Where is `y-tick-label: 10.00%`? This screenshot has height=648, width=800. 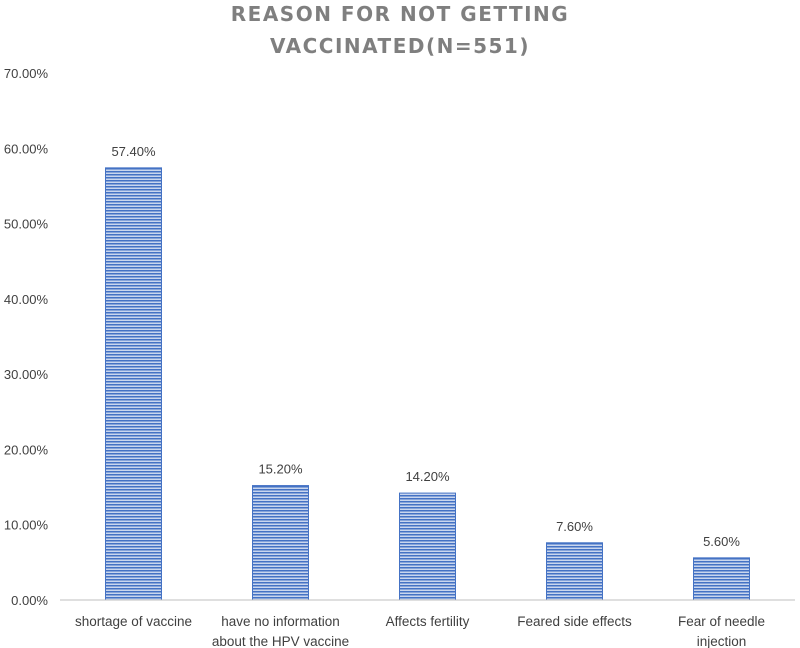
y-tick-label: 10.00% is located at coordinates (26, 525).